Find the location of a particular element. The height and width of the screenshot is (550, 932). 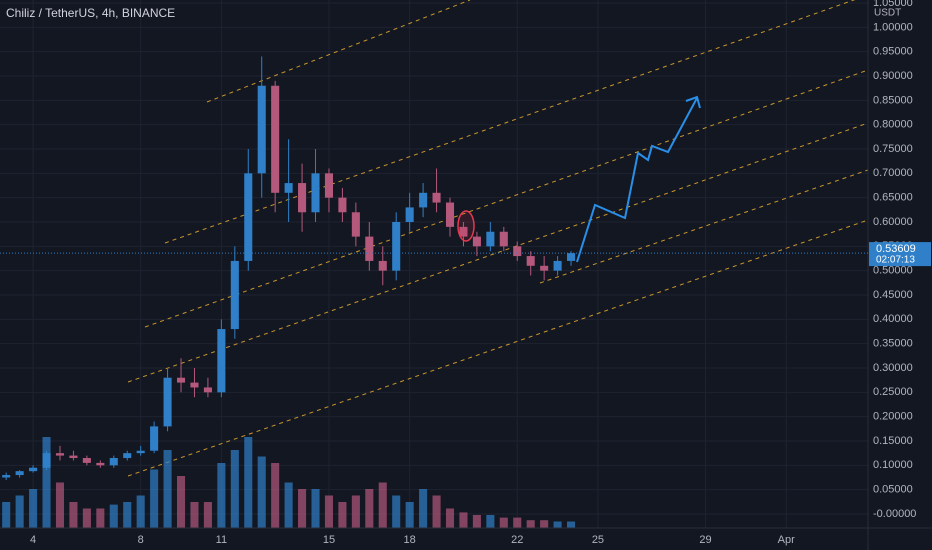

last-price-label: 0.53609 is located at coordinates (896, 249).